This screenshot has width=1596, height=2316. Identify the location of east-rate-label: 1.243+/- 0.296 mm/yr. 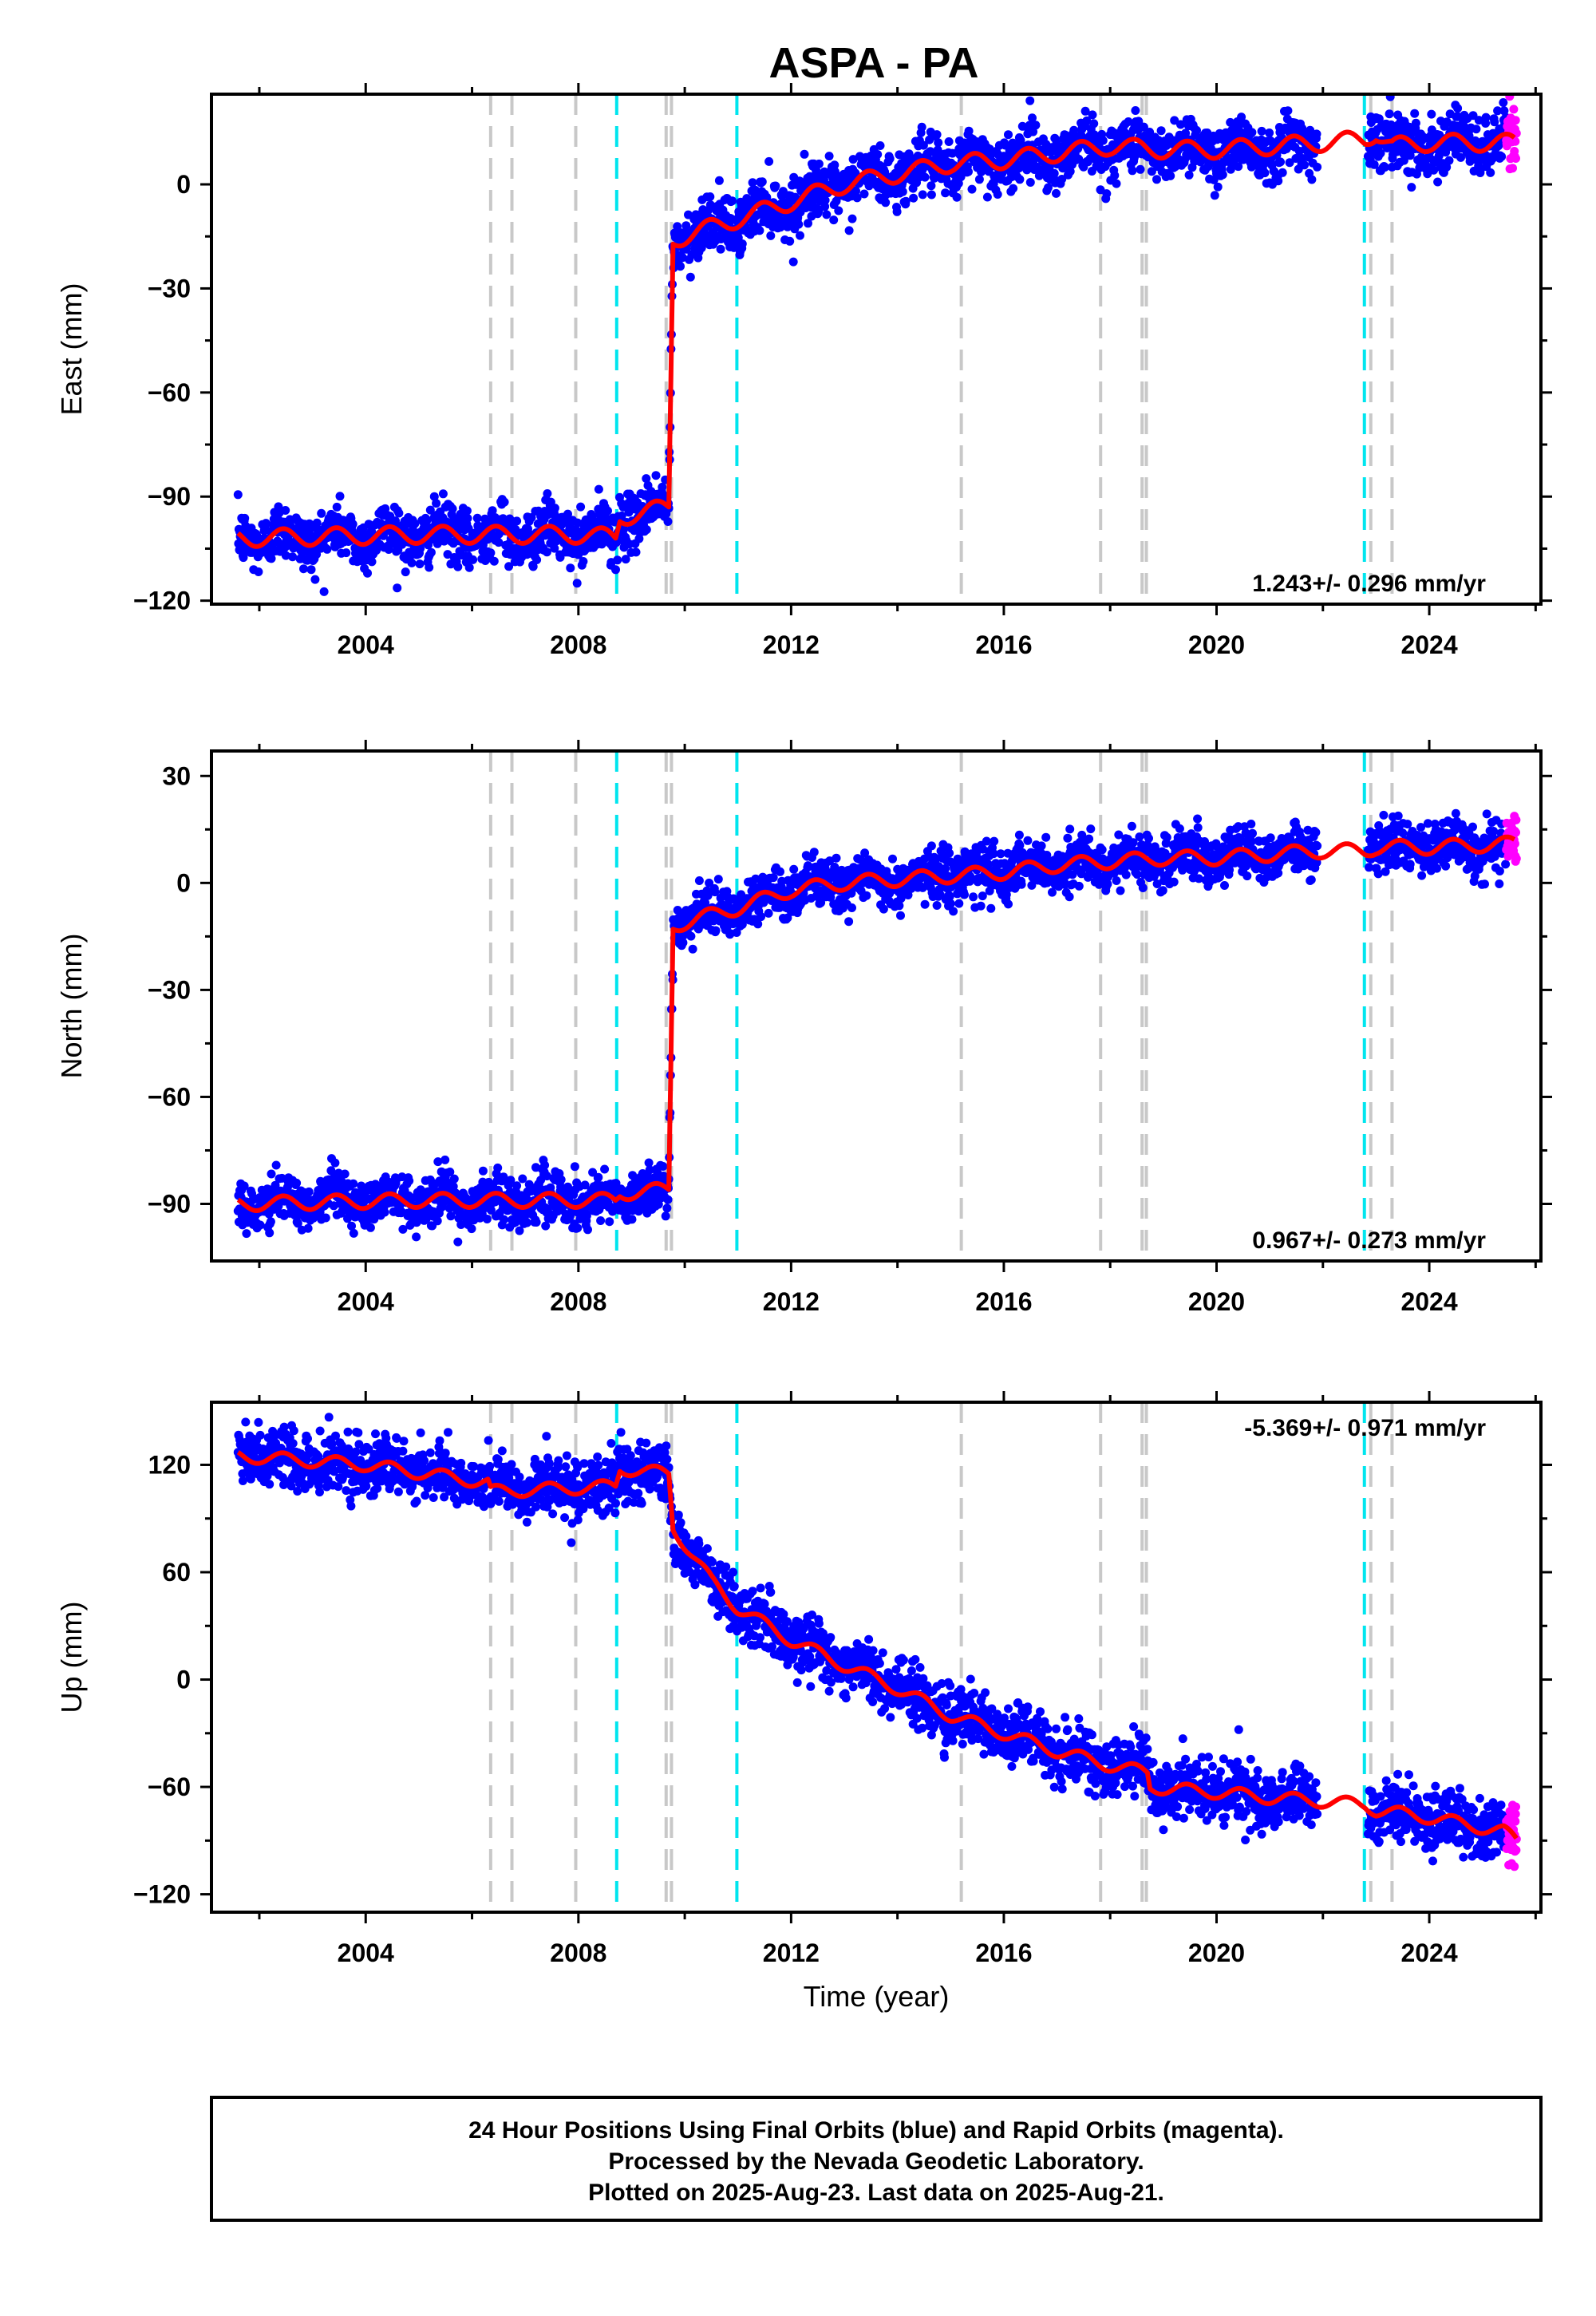
(1369, 584).